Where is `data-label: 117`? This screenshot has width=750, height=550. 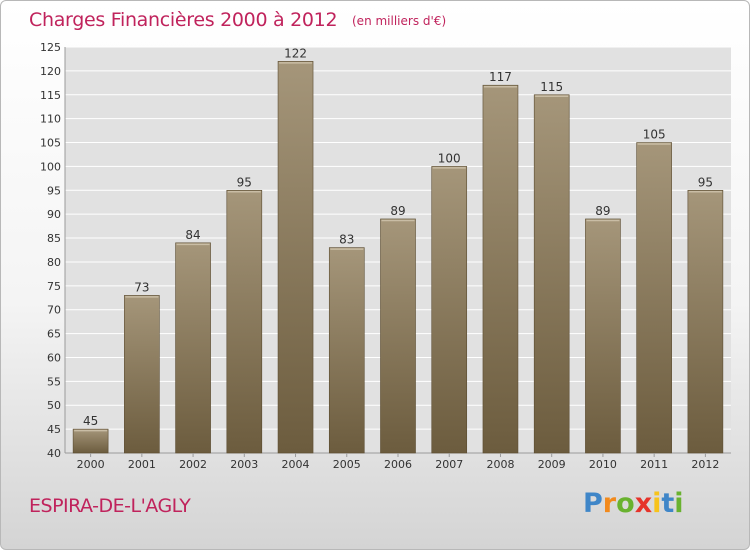
data-label: 117 is located at coordinates (500, 77).